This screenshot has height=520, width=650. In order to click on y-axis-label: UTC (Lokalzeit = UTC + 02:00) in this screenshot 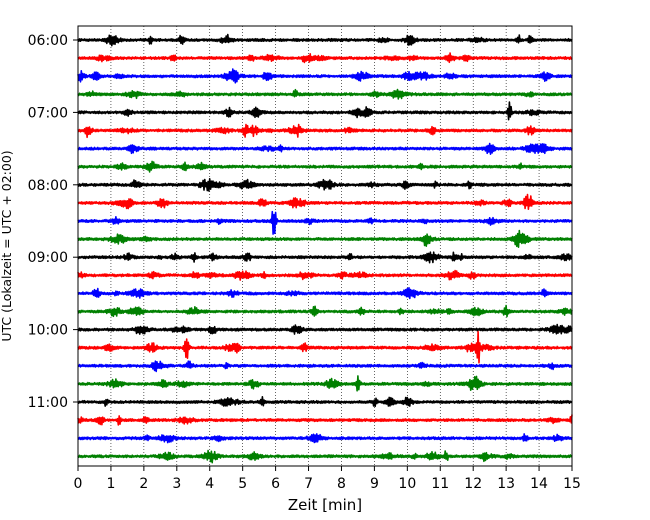, I will do `click(7, 245)`.